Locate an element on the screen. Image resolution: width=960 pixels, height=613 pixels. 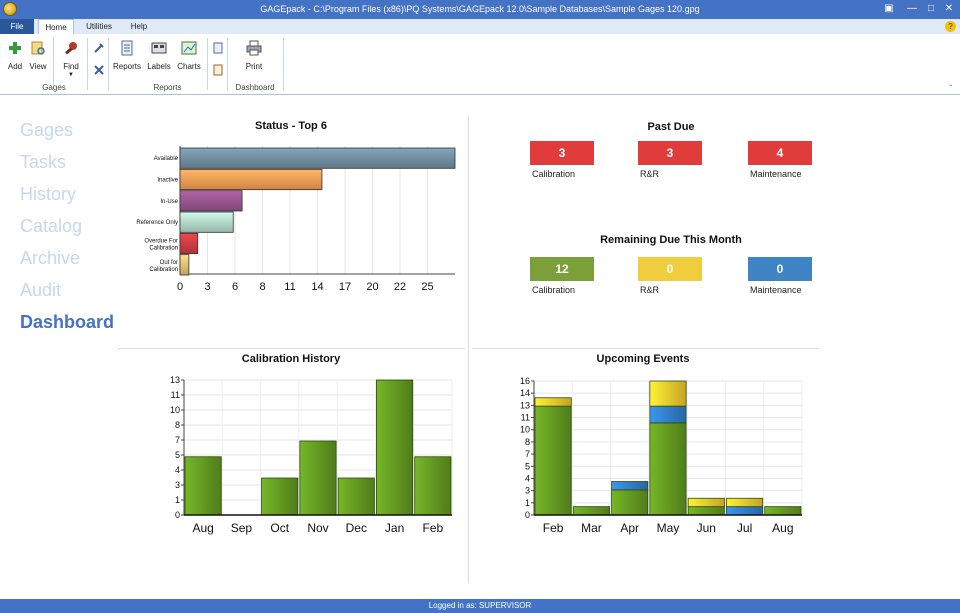
ribbon-tabs: File Home Utilities Help ? is located at coordinates (480, 26).